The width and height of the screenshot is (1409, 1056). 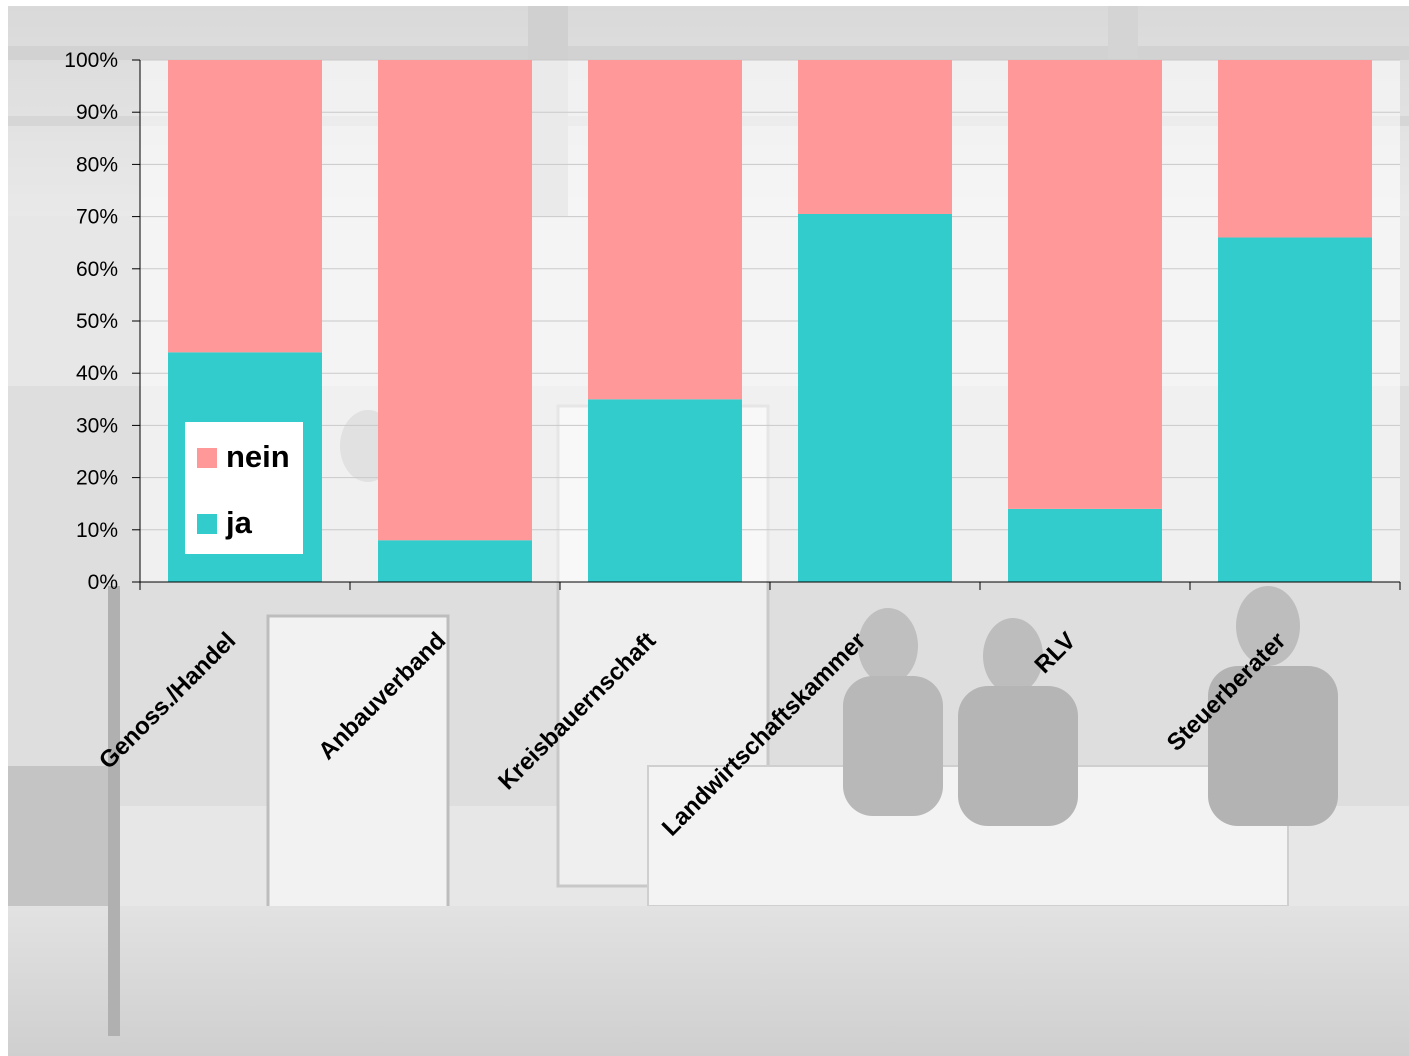 I want to click on y-tick-label: 80%, so click(x=97, y=164).